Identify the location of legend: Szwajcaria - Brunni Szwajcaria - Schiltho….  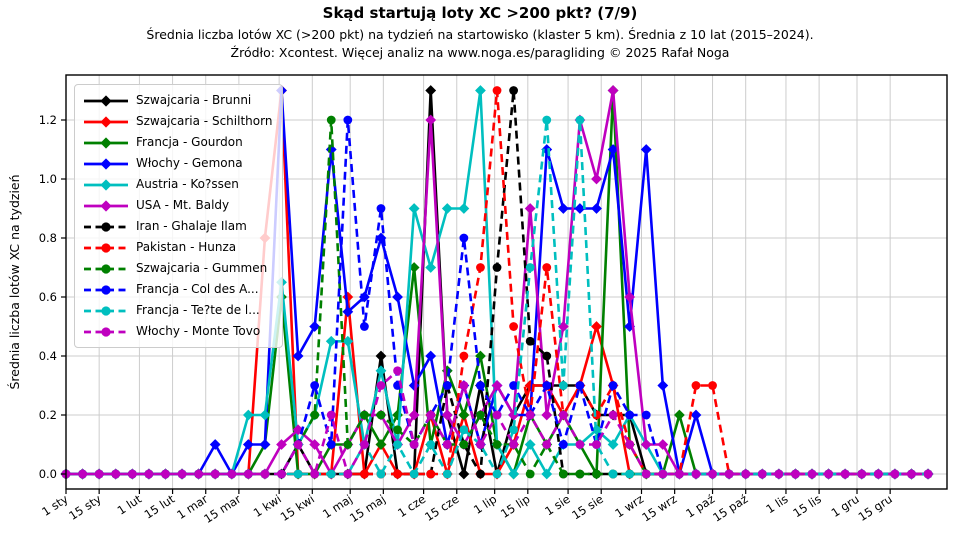
(179, 216).